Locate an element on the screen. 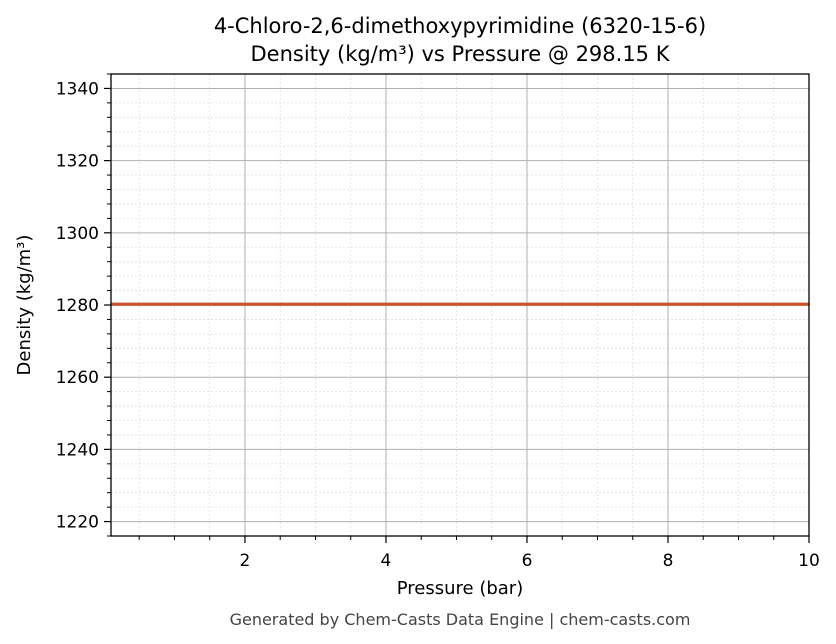  y-tick-label: 1240 is located at coordinates (77, 450).